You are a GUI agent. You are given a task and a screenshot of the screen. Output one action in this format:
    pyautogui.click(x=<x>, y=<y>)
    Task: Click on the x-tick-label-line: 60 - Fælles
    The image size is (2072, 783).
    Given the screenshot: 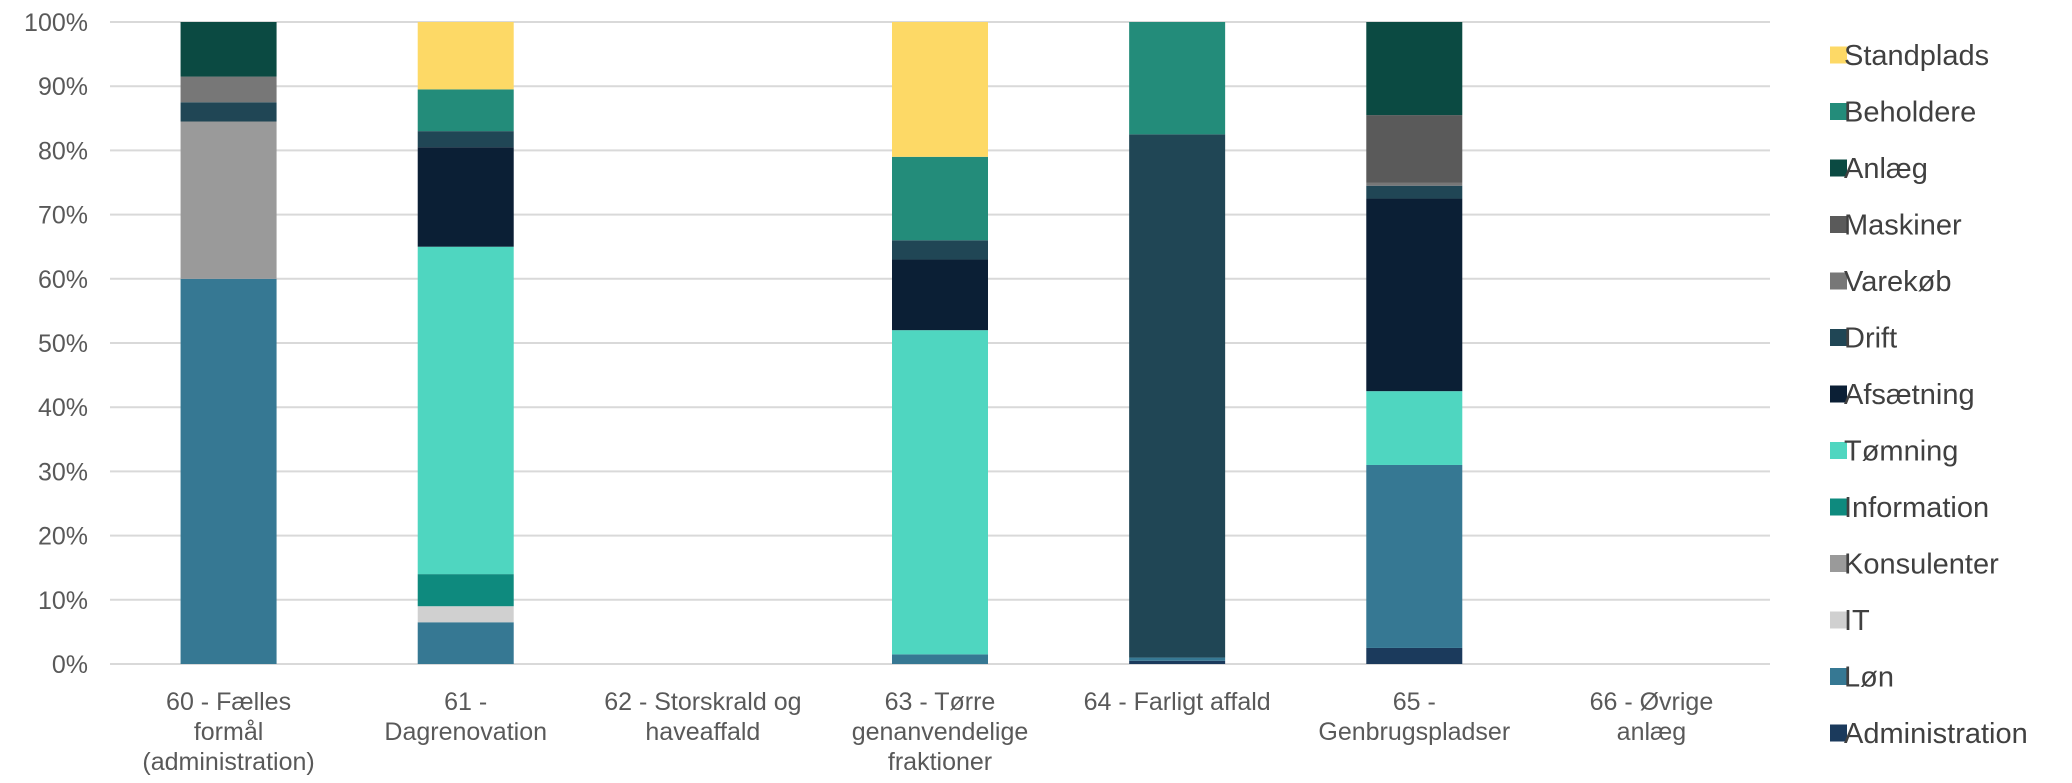 What is the action you would take?
    pyautogui.click(x=228, y=702)
    